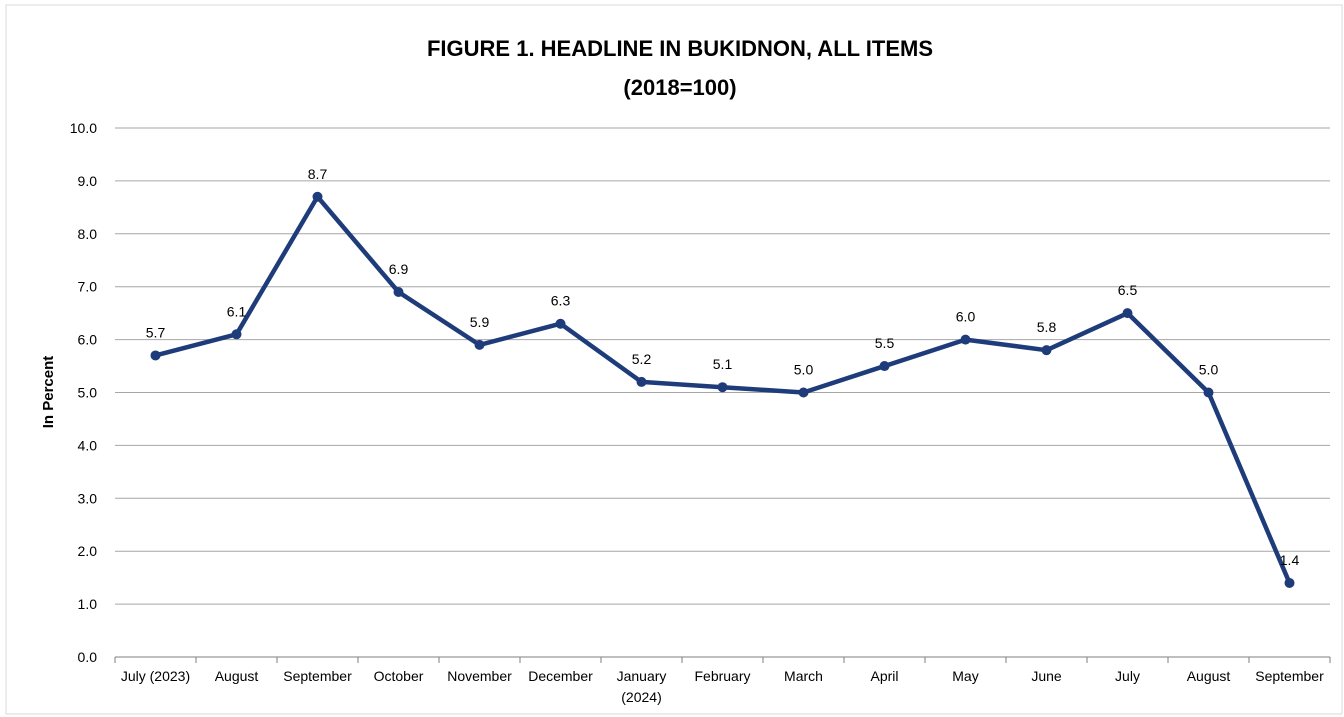  Describe the element at coordinates (88, 604) in the screenshot. I see `y-tick-label: 1.0` at that location.